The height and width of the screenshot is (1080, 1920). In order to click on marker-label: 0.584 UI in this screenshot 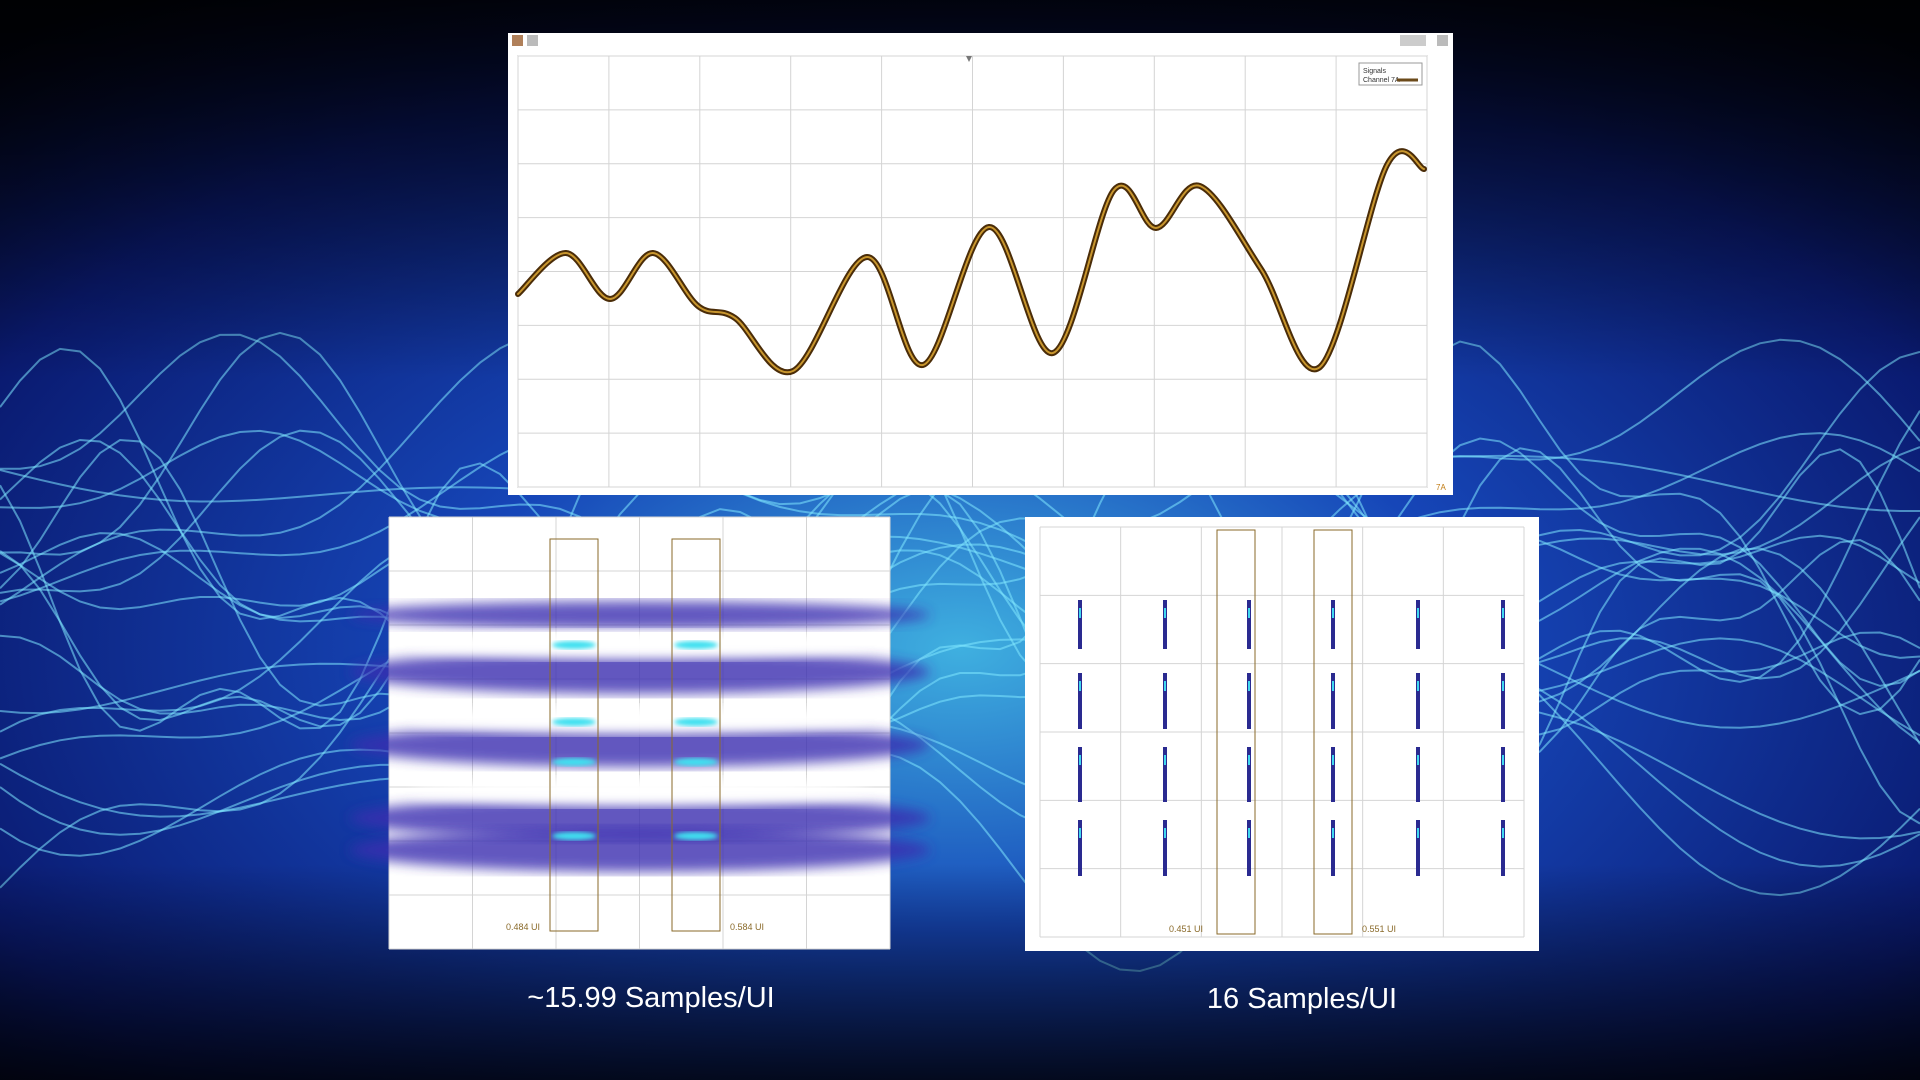, I will do `click(747, 927)`.